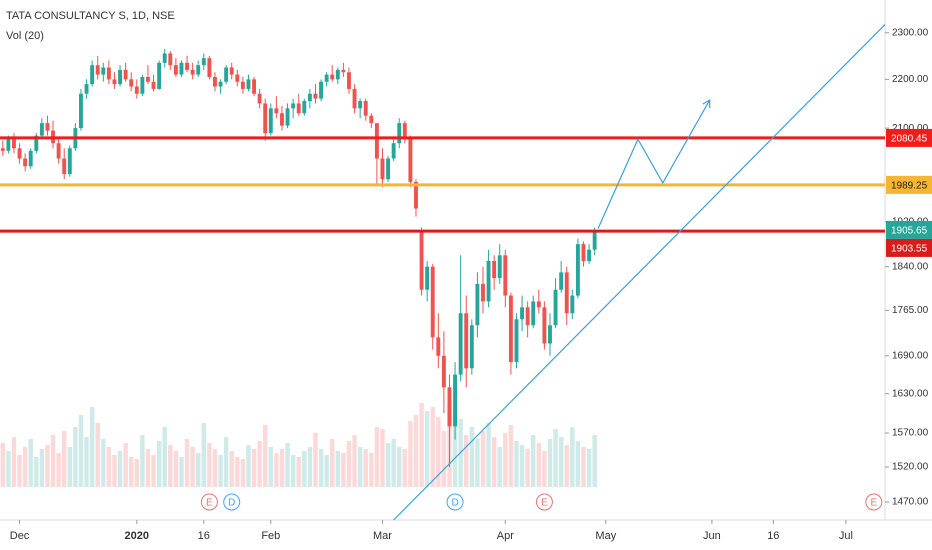  I want to click on chart-title: TATA CONSULTANCY S, 1D, NSE, so click(90, 16).